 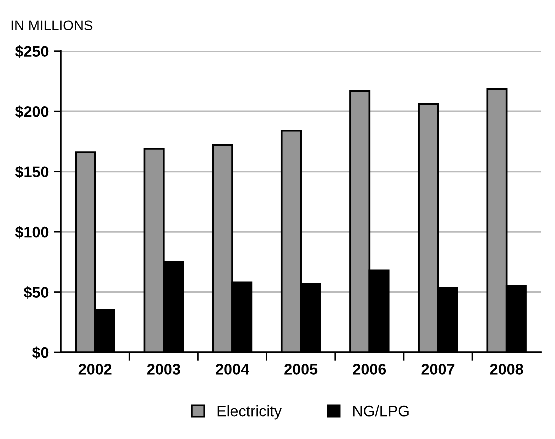 What do you see at coordinates (32, 52) in the screenshot?
I see `y-tick-label: $250` at bounding box center [32, 52].